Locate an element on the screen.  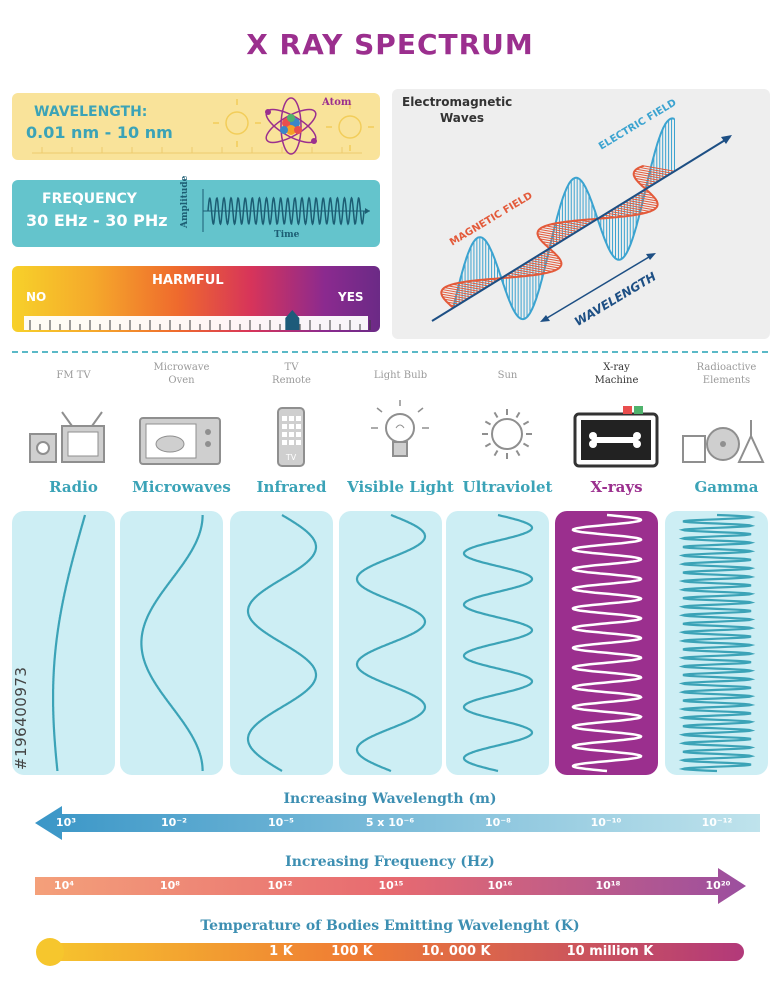
temperature-tick-label: 10 million K is located at coordinates (610, 951).